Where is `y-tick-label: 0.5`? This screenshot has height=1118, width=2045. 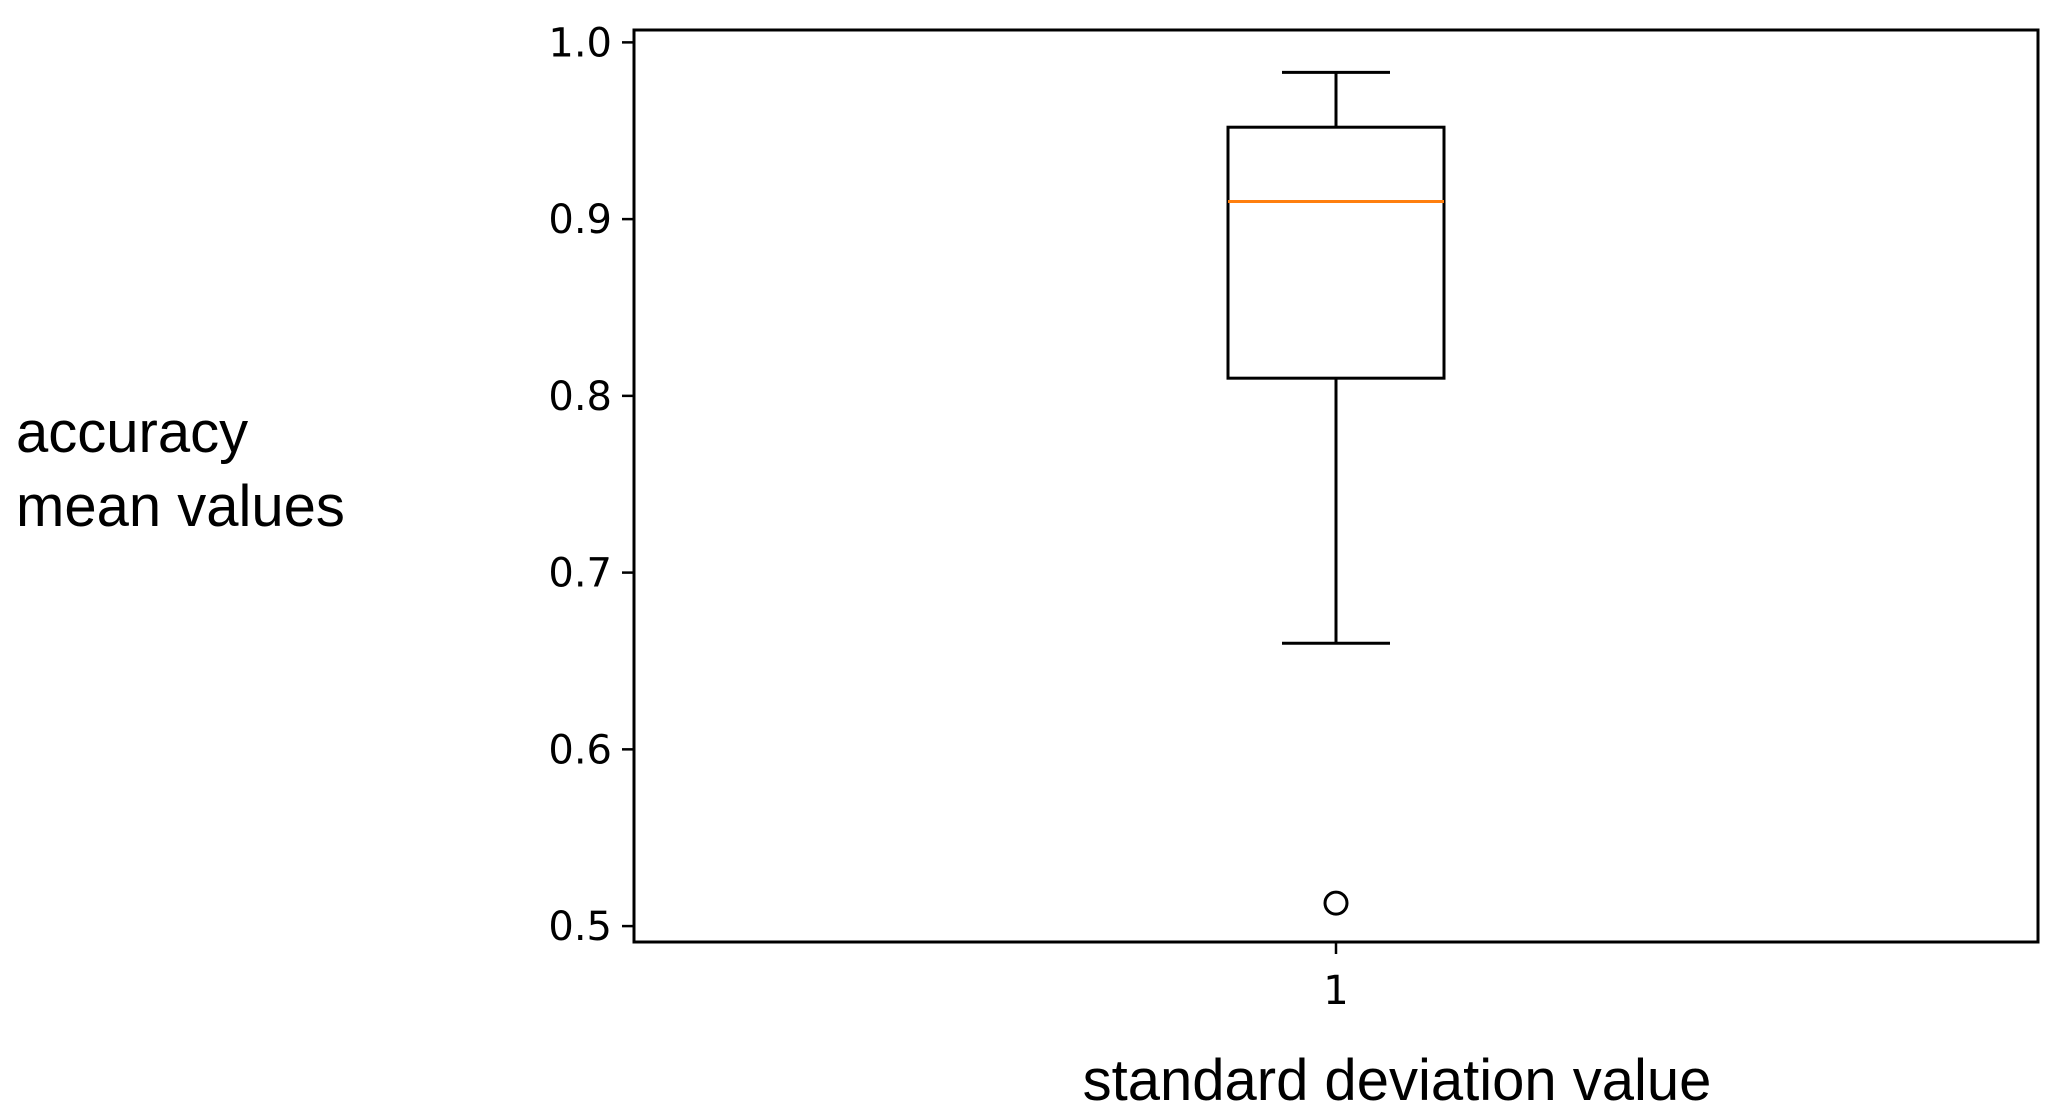
y-tick-label: 0.5 is located at coordinates (580, 927).